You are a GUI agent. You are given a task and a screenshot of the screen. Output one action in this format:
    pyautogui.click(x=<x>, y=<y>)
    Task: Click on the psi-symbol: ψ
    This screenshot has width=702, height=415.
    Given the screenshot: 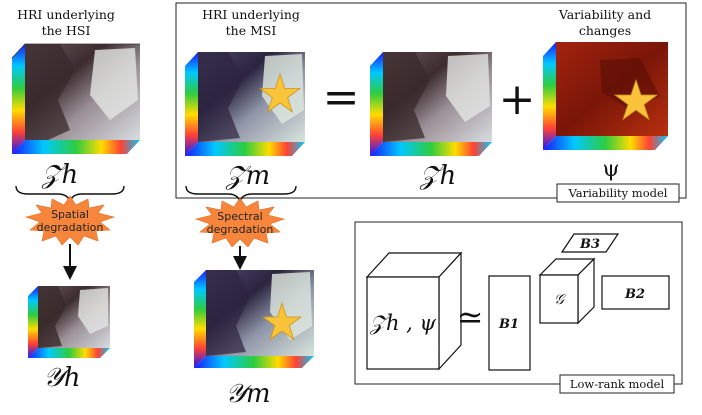 What is the action you would take?
    pyautogui.click(x=610, y=169)
    